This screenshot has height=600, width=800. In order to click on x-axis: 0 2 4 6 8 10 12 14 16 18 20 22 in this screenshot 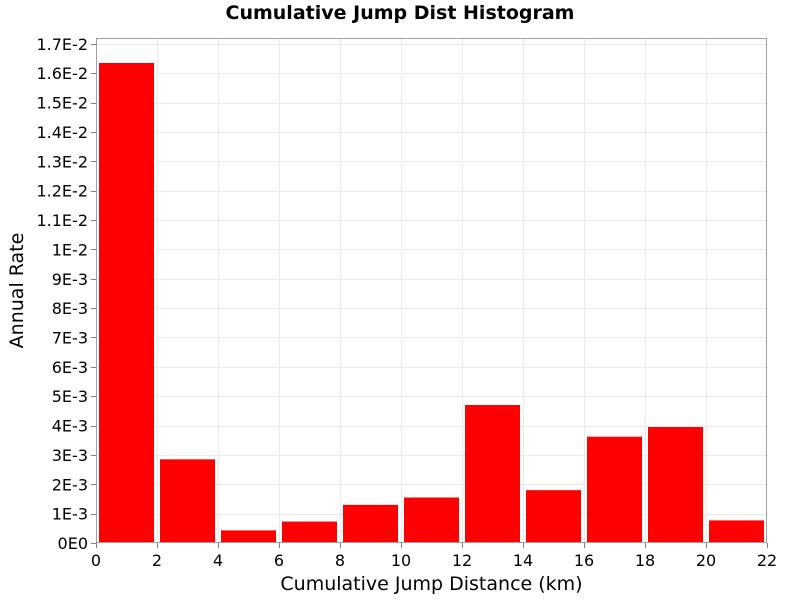, I will do `click(434, 556)`.